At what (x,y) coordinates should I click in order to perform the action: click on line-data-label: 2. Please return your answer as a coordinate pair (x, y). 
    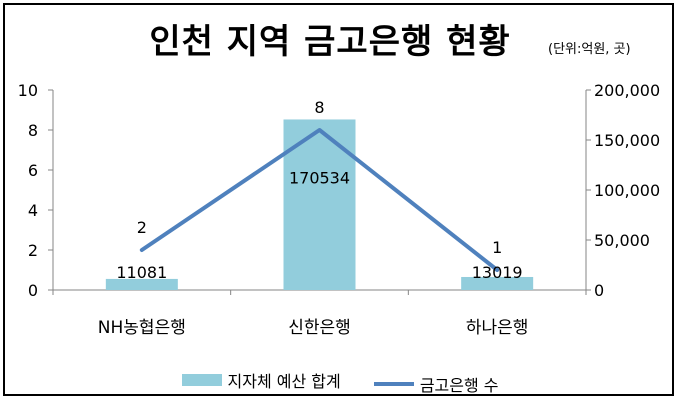
    Looking at the image, I should click on (142, 227).